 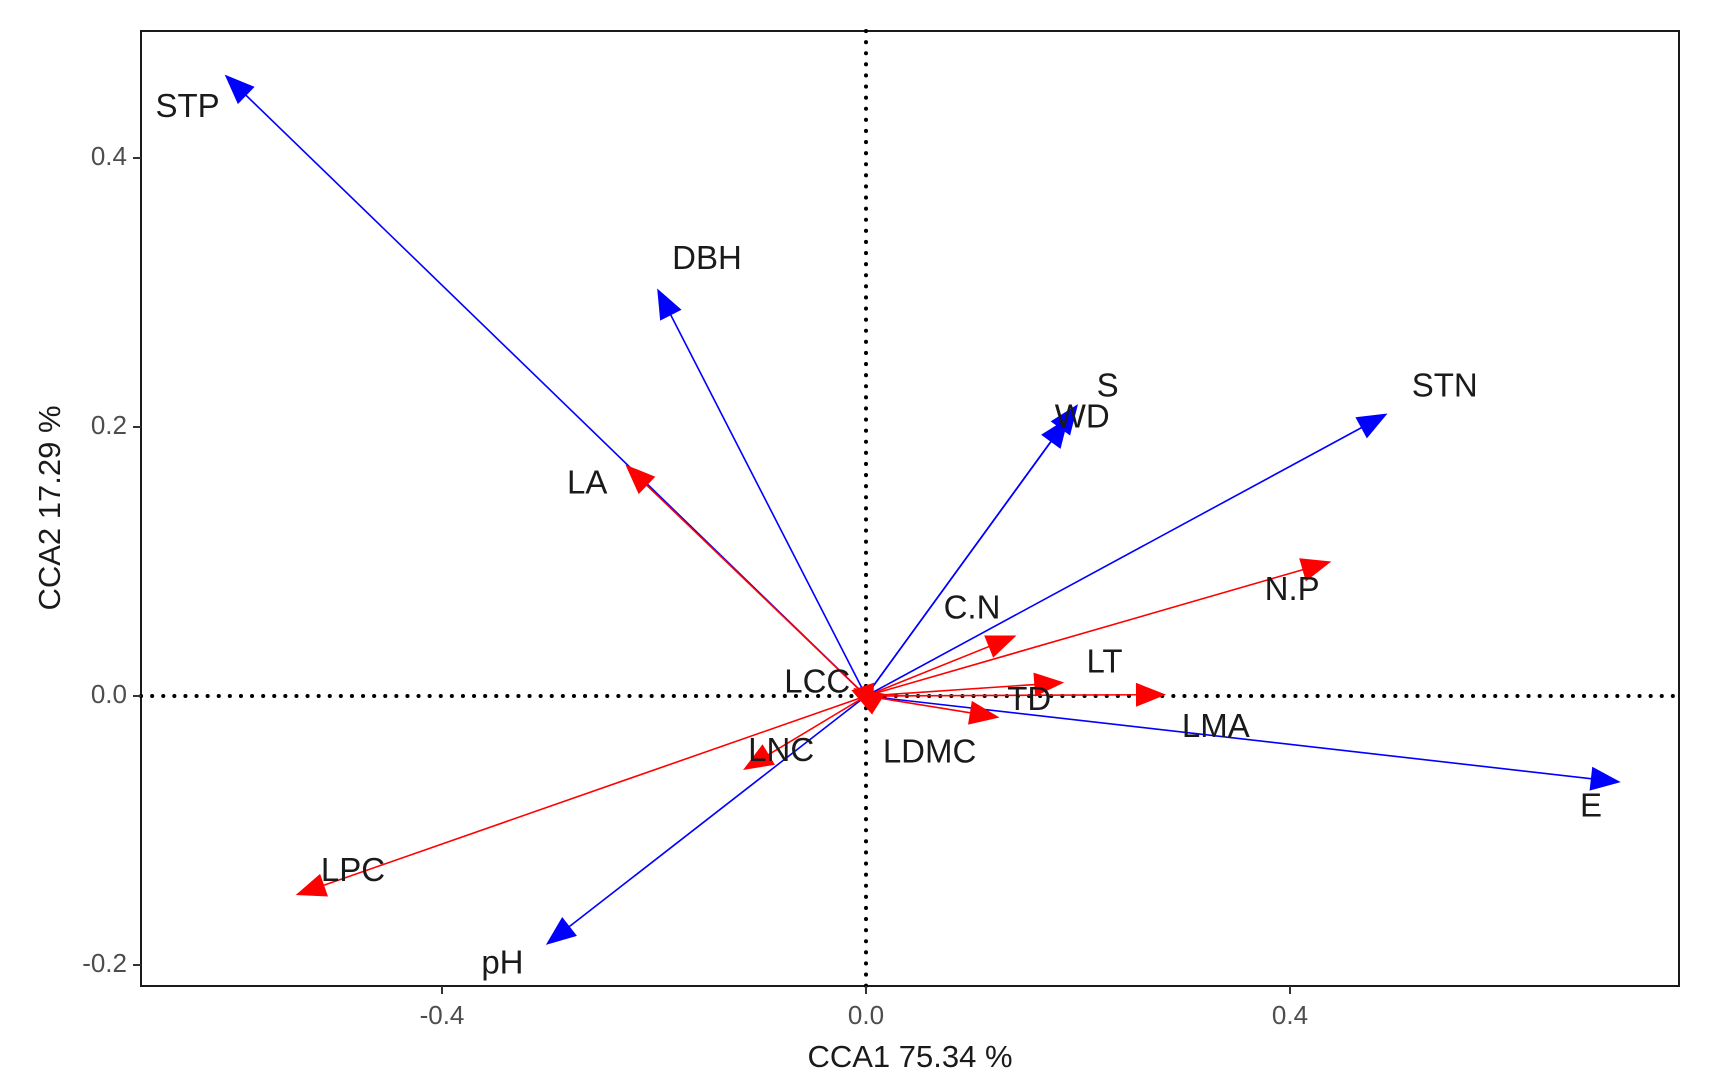 What do you see at coordinates (1445, 385) in the screenshot?
I see `vector-label-stn: STN` at bounding box center [1445, 385].